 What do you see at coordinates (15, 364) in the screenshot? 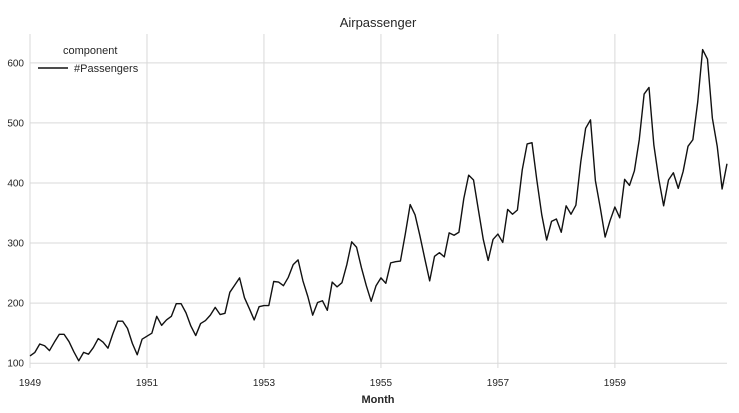
I see `y-tick-label: 100` at bounding box center [15, 364].